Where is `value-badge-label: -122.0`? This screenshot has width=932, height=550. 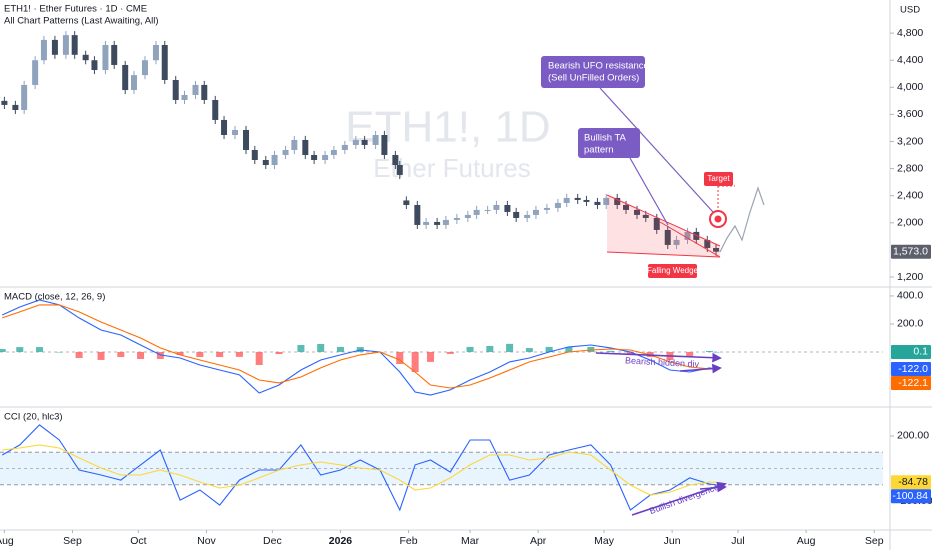
value-badge-label: -122.0 is located at coordinates (913, 369).